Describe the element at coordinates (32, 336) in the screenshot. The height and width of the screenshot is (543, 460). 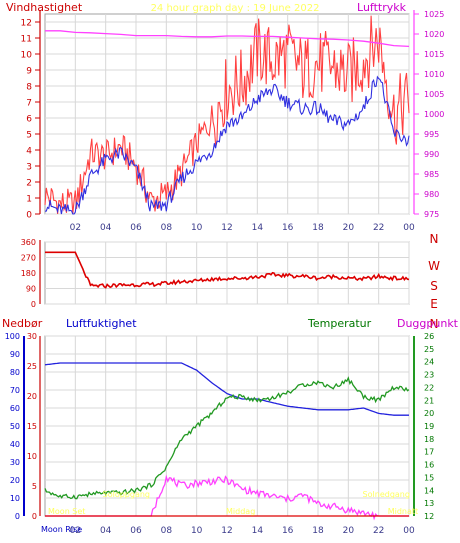
I see `panel3-y-mid-tick: 30` at that location.